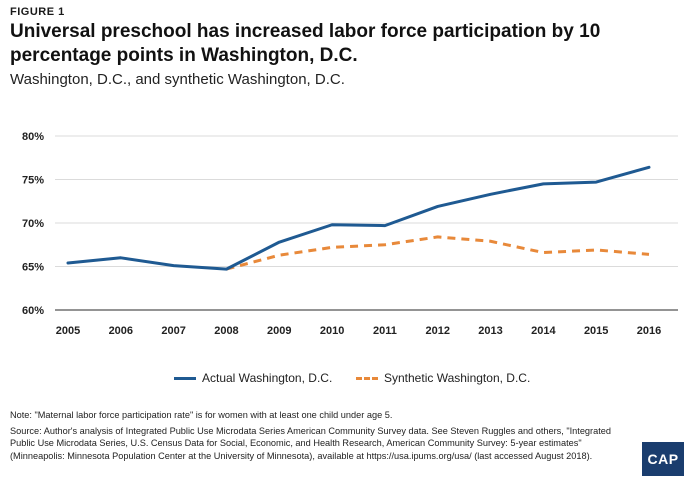 The height and width of the screenshot is (486, 694). Describe the element at coordinates (33, 181) in the screenshot. I see `y-tick-label: 75%` at that location.